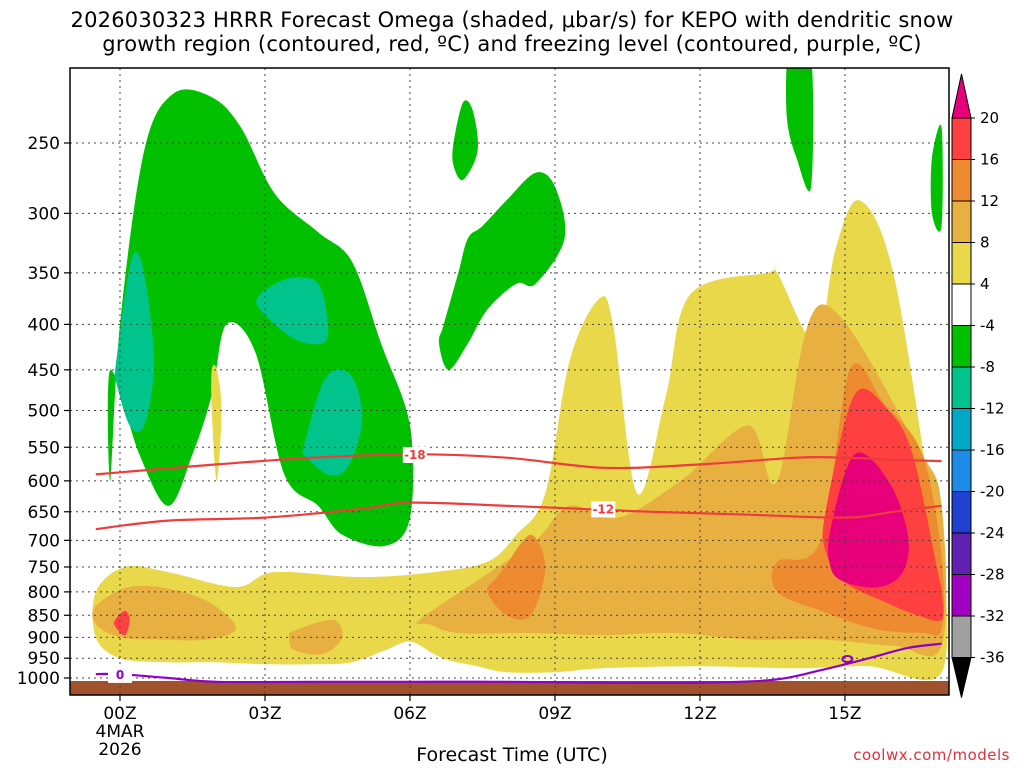 The width and height of the screenshot is (1024, 768). I want to click on y-tick-label: 300, so click(44, 214).